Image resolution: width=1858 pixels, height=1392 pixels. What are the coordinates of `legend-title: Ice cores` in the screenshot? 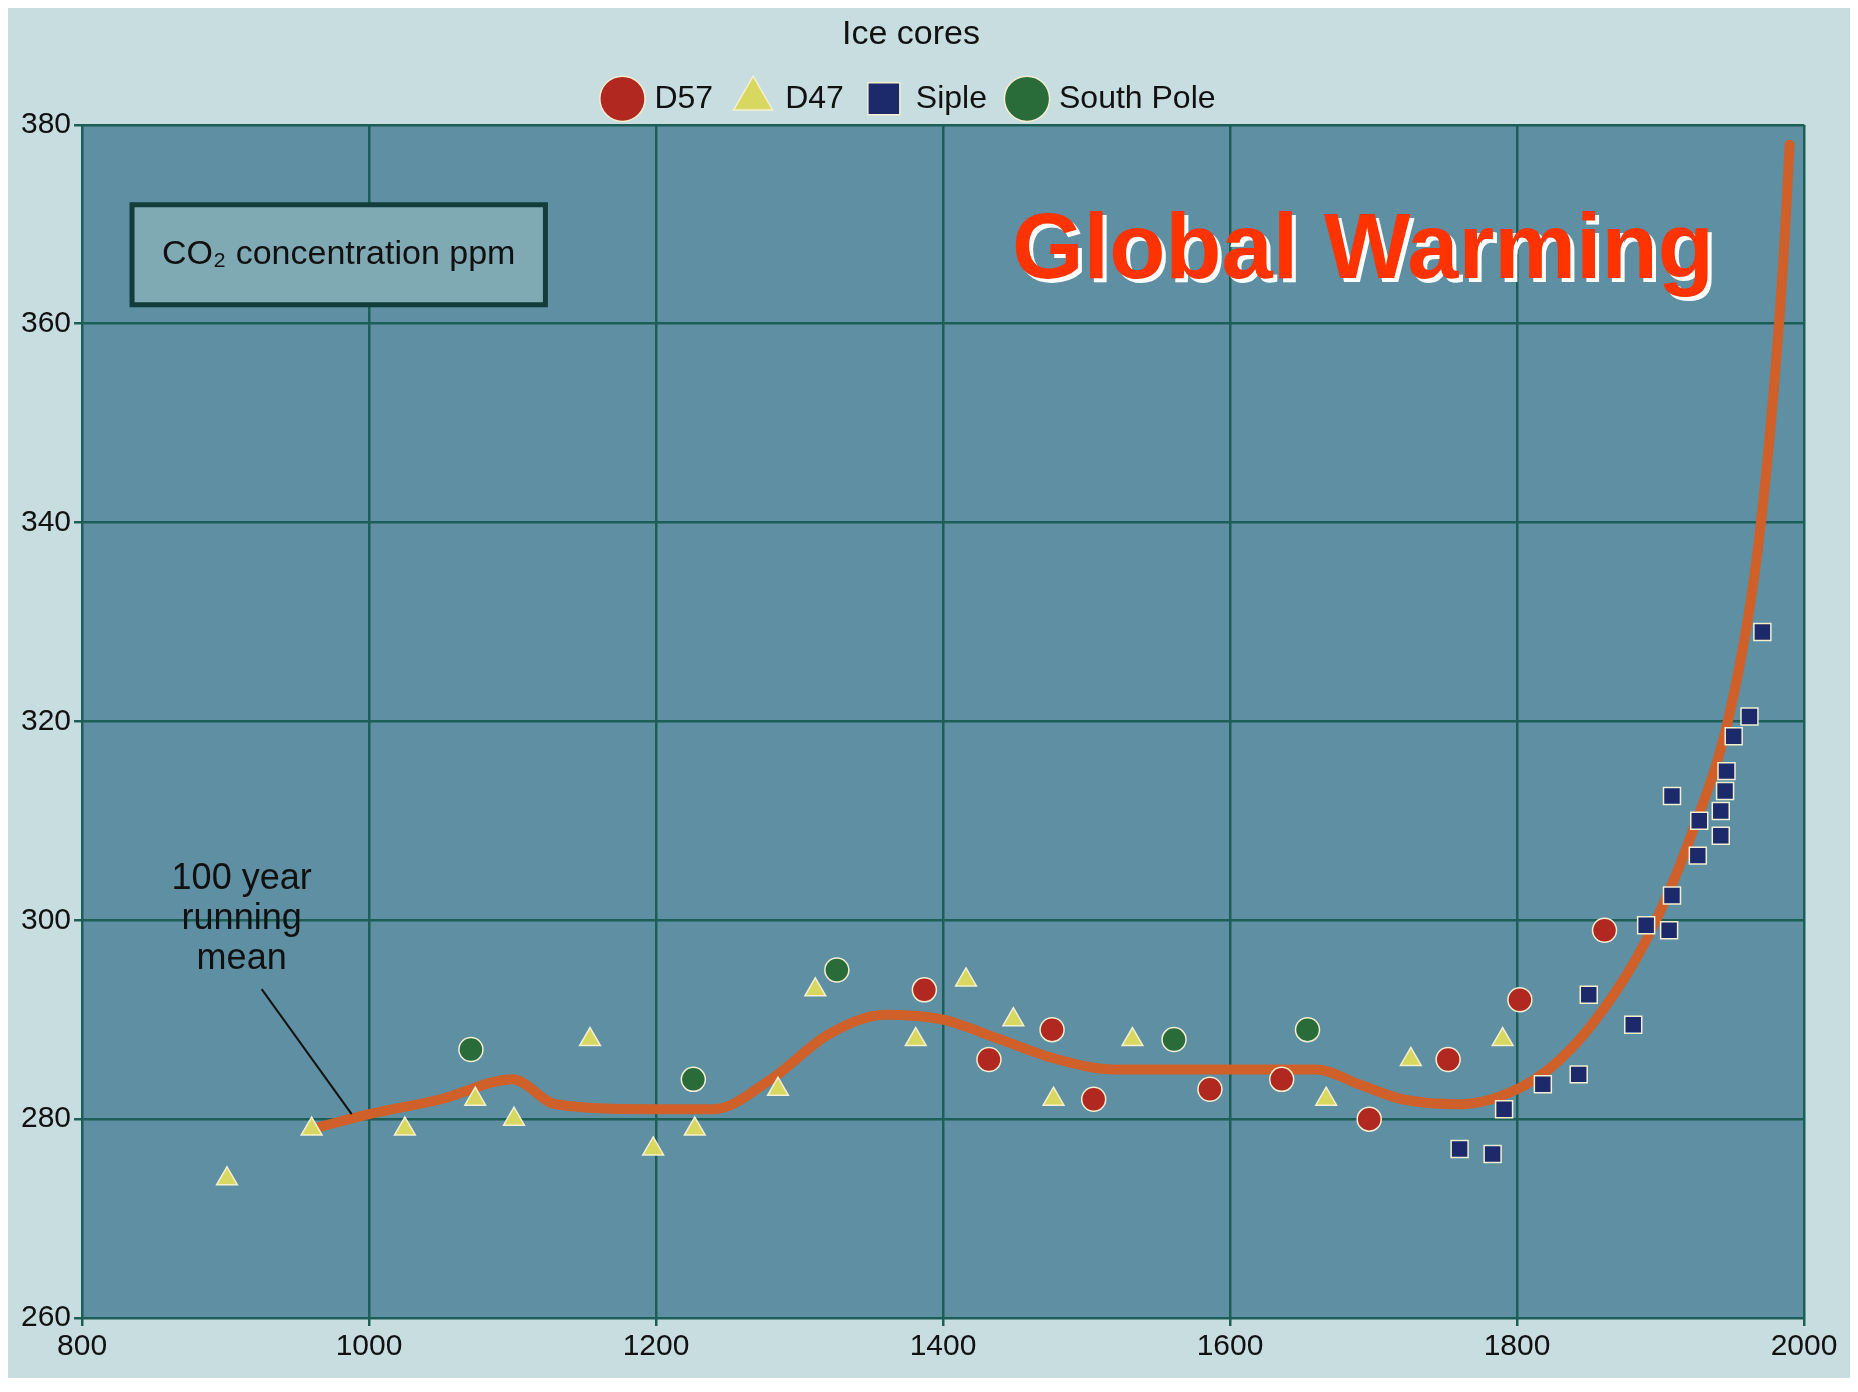 It's located at (911, 32).